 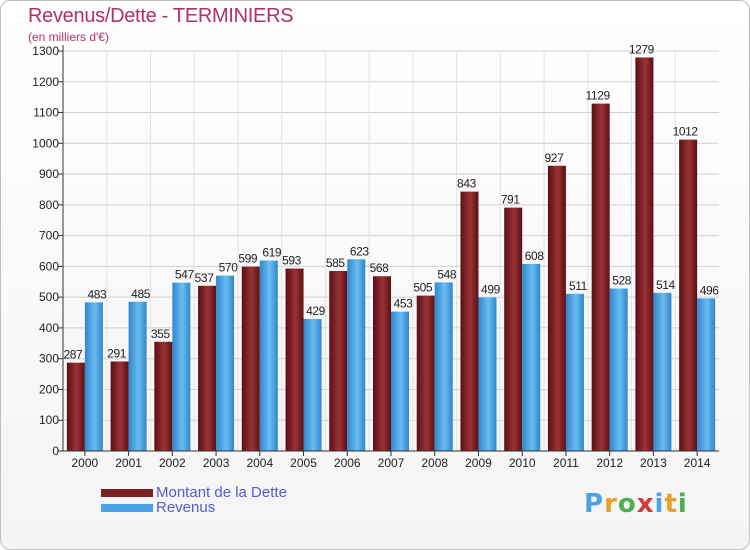 I want to click on value-label-revenus: 548, so click(x=447, y=274).